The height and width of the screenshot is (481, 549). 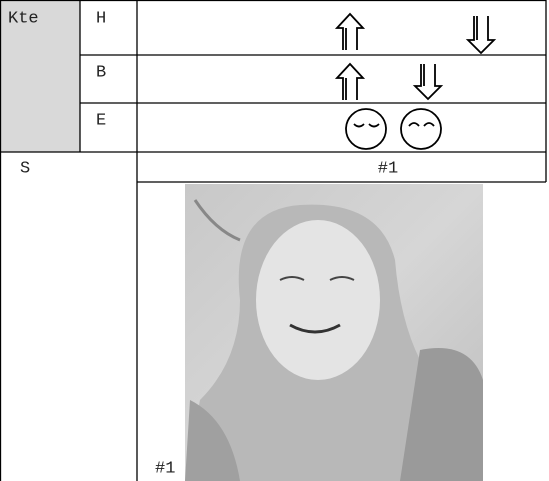 I want to click on header-cell-bg, so click(x=40, y=76).